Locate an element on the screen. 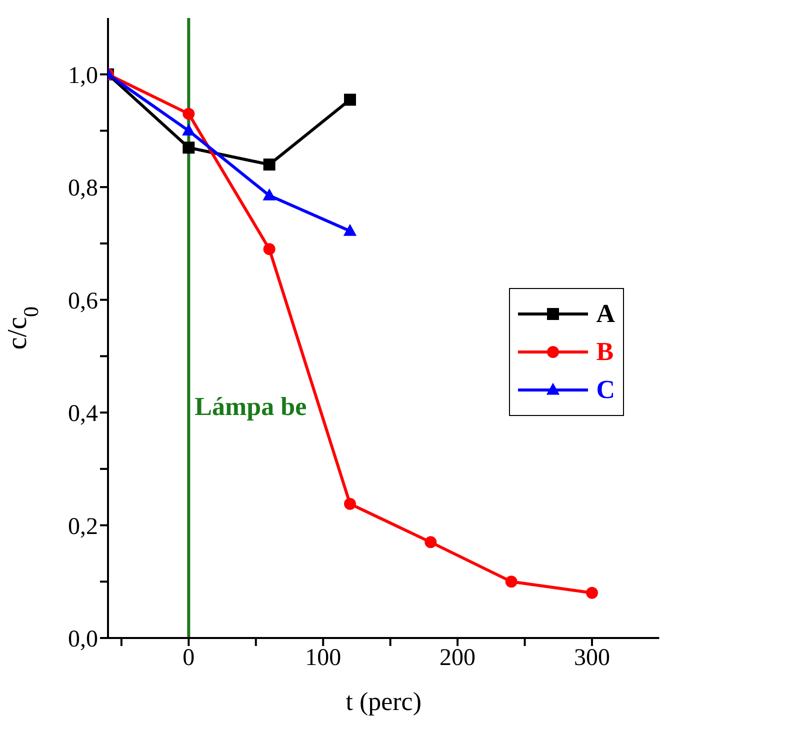 The height and width of the screenshot is (737, 792). y-tick-label: 0,4 is located at coordinates (83, 414).